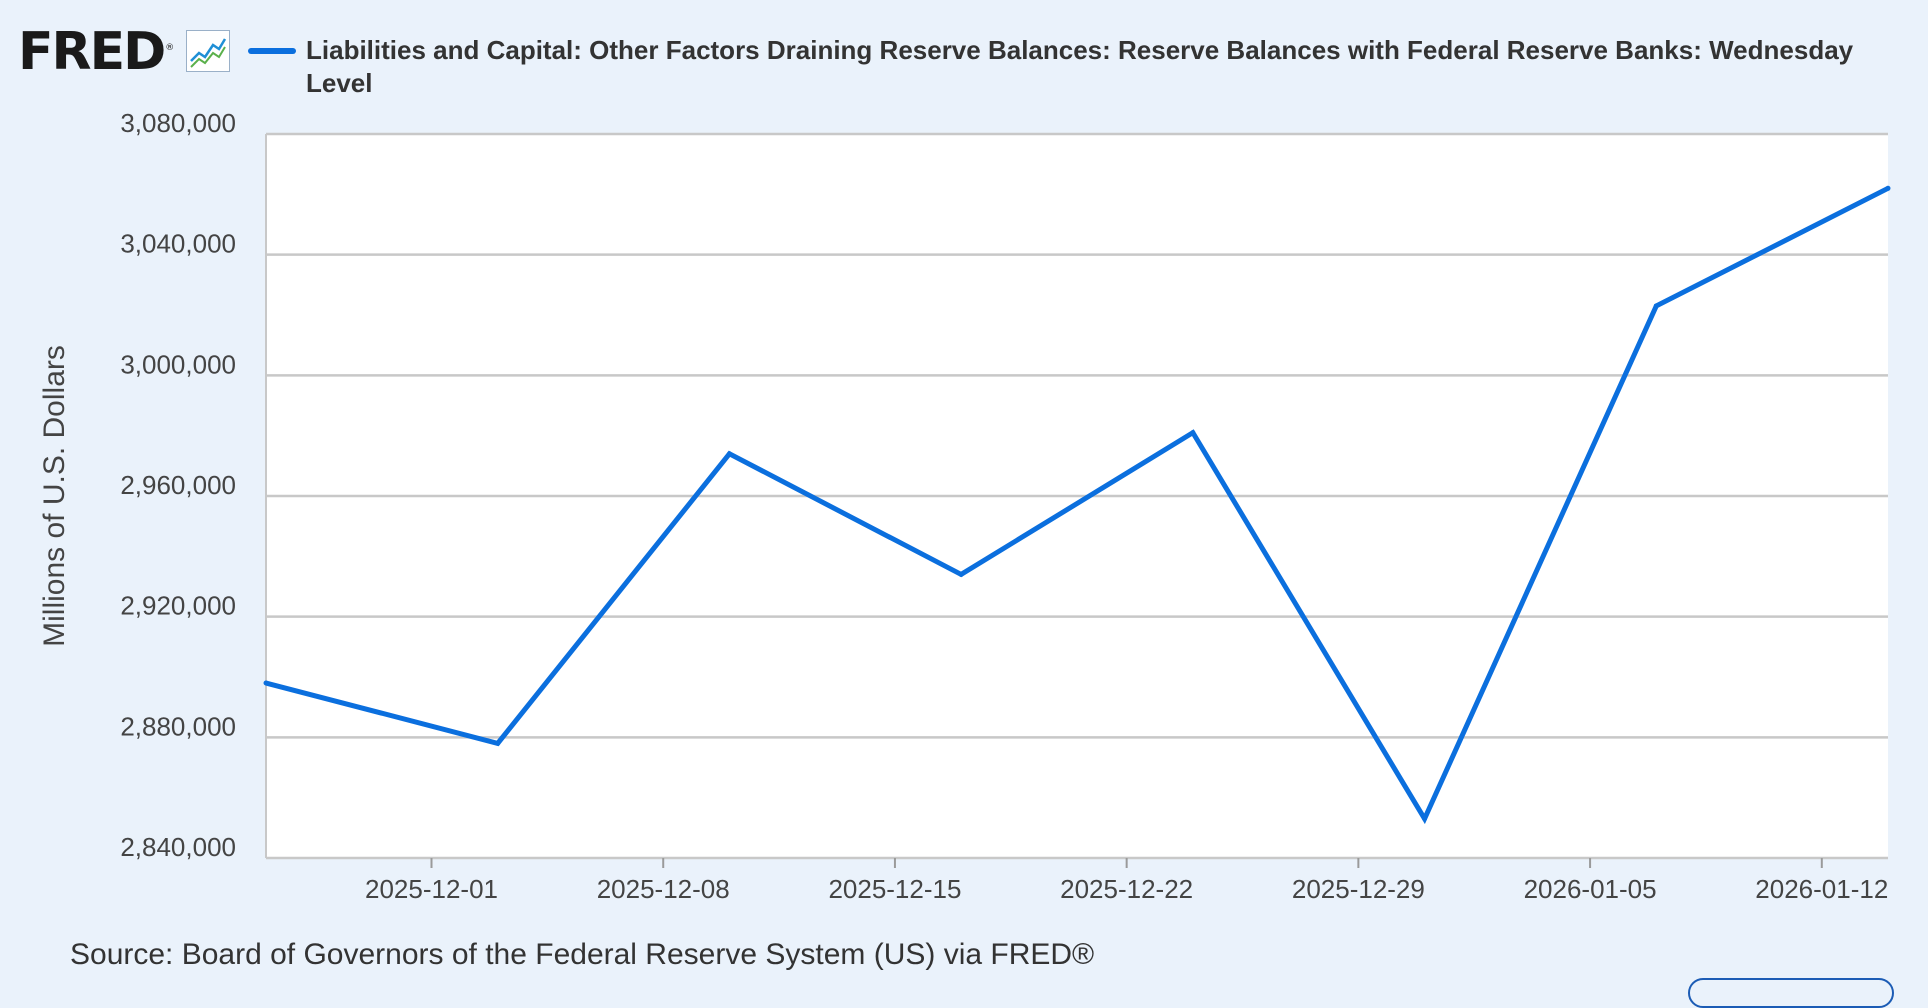 Image resolution: width=1928 pixels, height=1008 pixels. Describe the element at coordinates (92, 52) in the screenshot. I see `fred-logo-text: FRED` at that location.